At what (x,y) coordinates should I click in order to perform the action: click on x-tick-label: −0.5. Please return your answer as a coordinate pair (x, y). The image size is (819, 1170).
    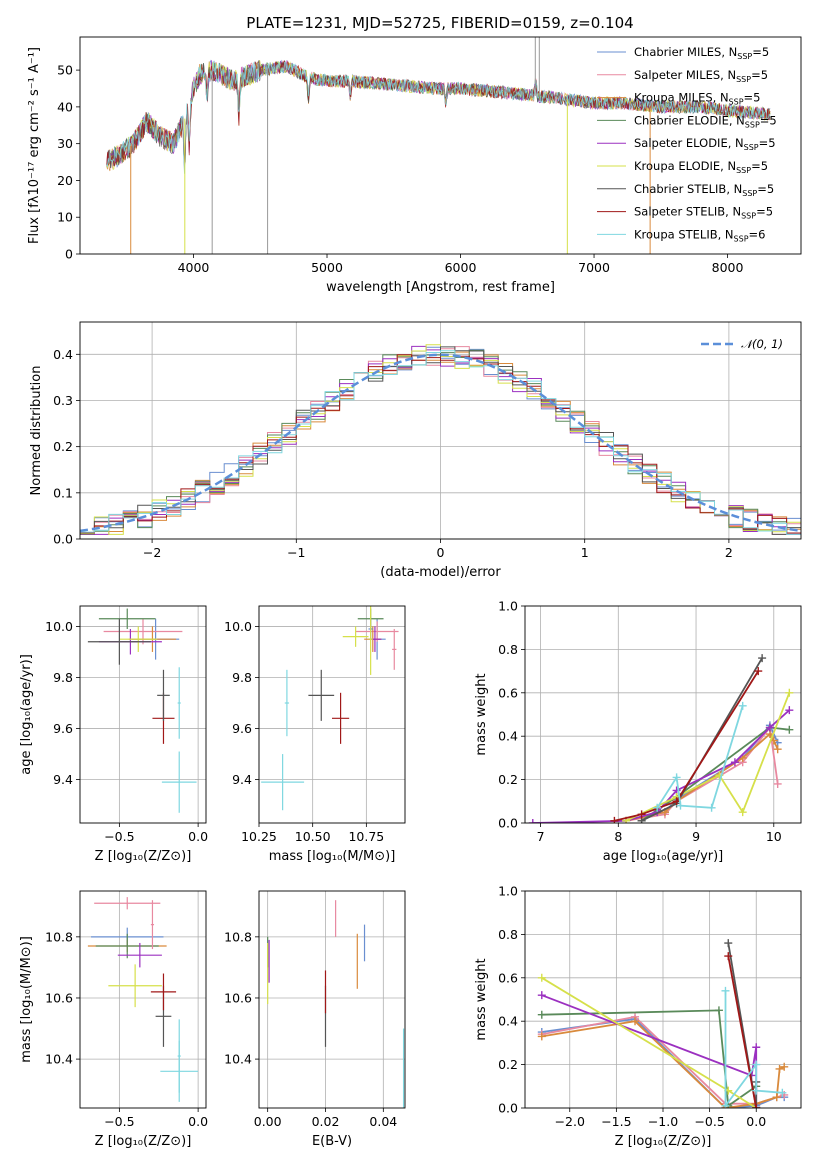
    Looking at the image, I should click on (119, 836).